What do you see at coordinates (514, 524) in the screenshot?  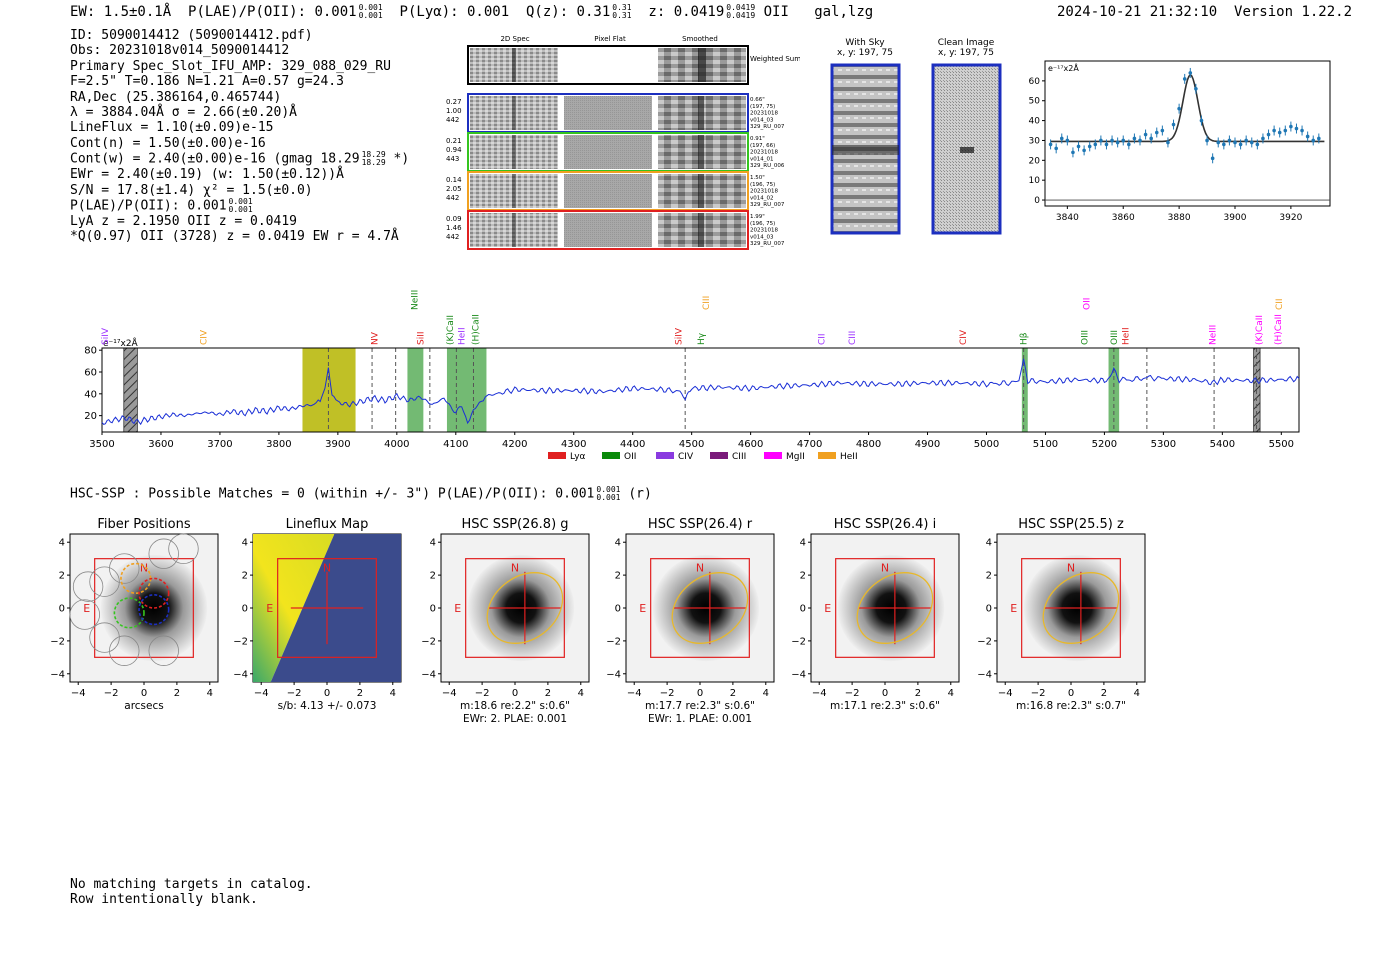 I see `hsc-panel-title: HSC SSP(26.8) g` at bounding box center [514, 524].